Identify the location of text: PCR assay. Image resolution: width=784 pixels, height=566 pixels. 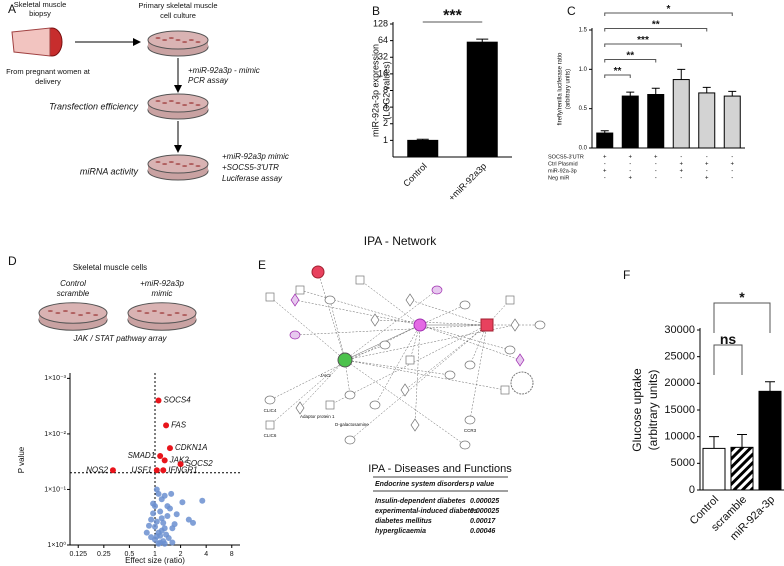
(208, 80).